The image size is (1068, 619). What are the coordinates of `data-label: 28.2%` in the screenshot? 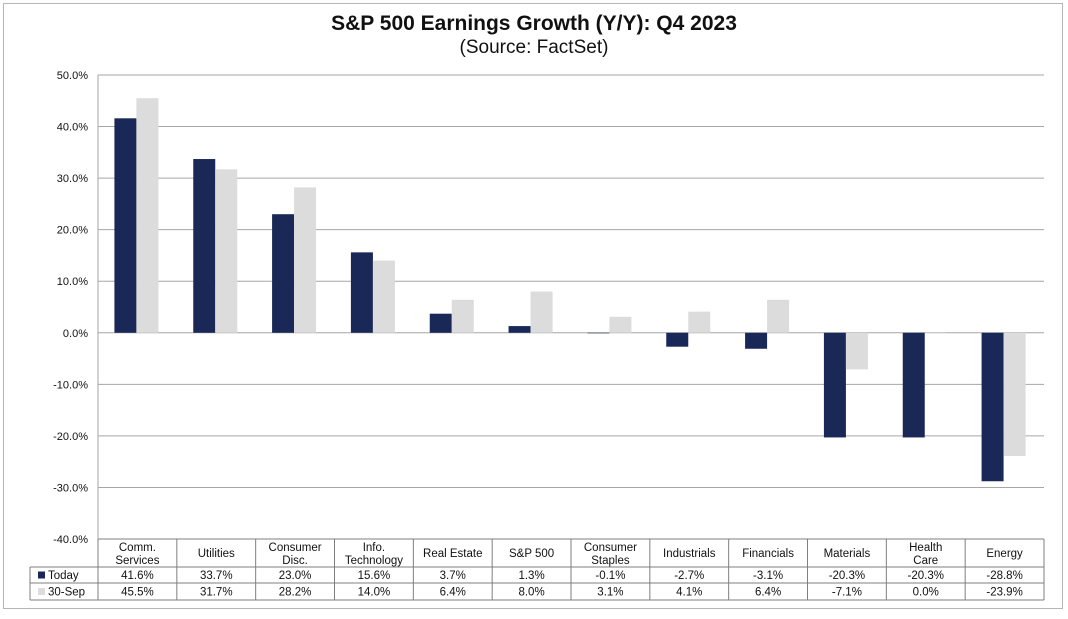 It's located at (295, 593).